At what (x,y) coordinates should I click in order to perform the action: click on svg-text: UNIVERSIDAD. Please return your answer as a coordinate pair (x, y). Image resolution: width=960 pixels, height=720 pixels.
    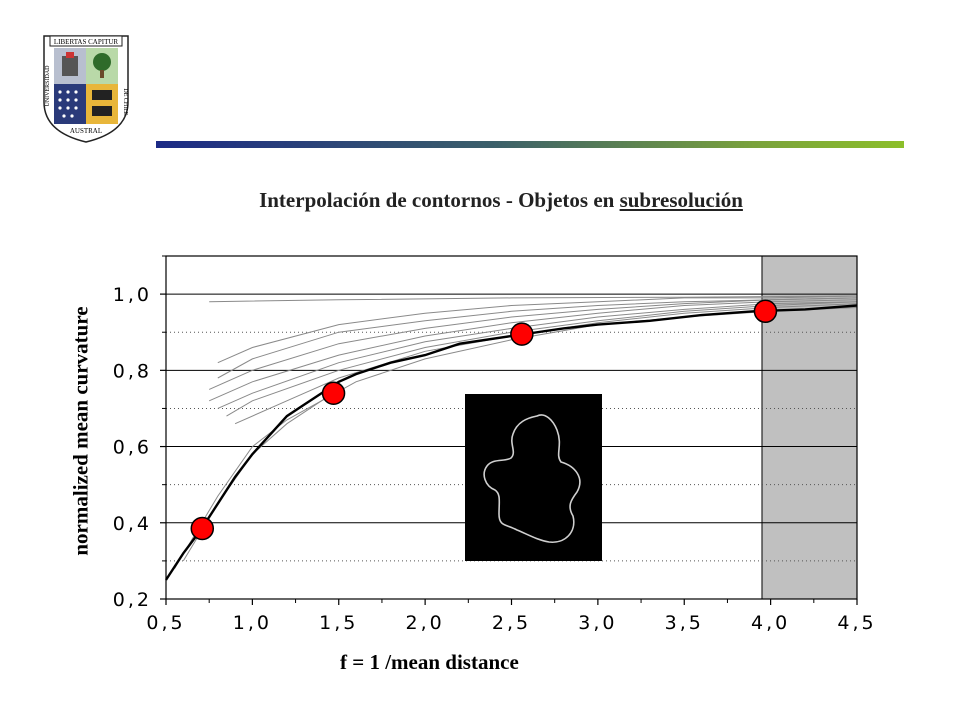
    Looking at the image, I should click on (48, 86).